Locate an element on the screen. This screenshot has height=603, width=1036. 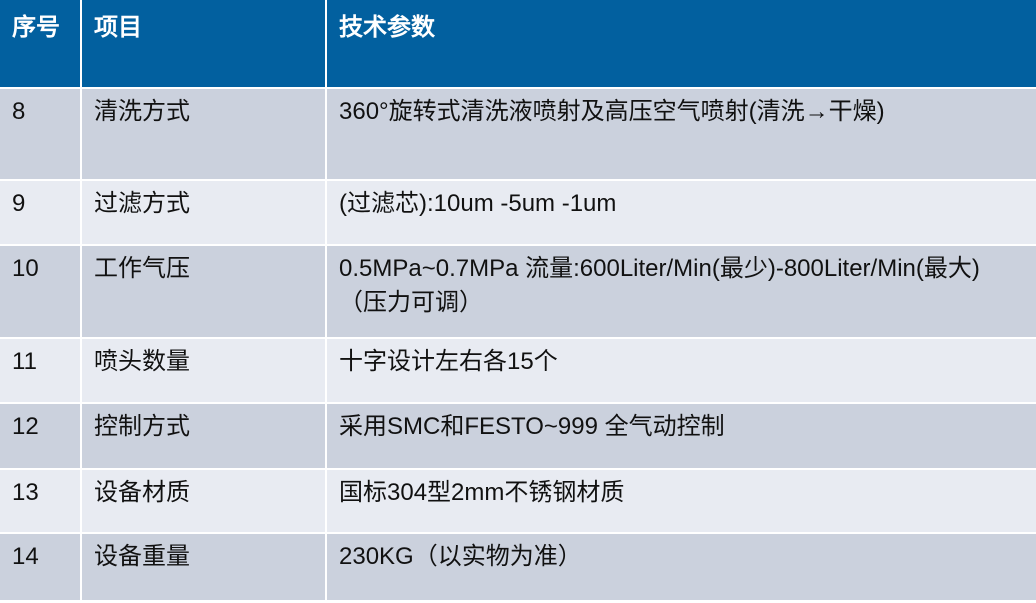
cell-item: 控制方式 is located at coordinates (203, 436).